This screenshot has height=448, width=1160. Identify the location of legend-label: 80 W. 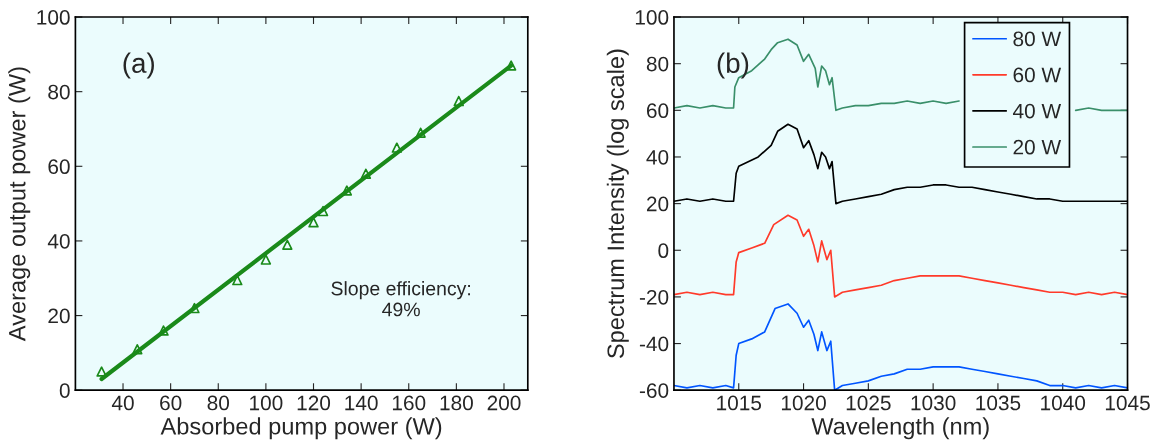
(1037, 39).